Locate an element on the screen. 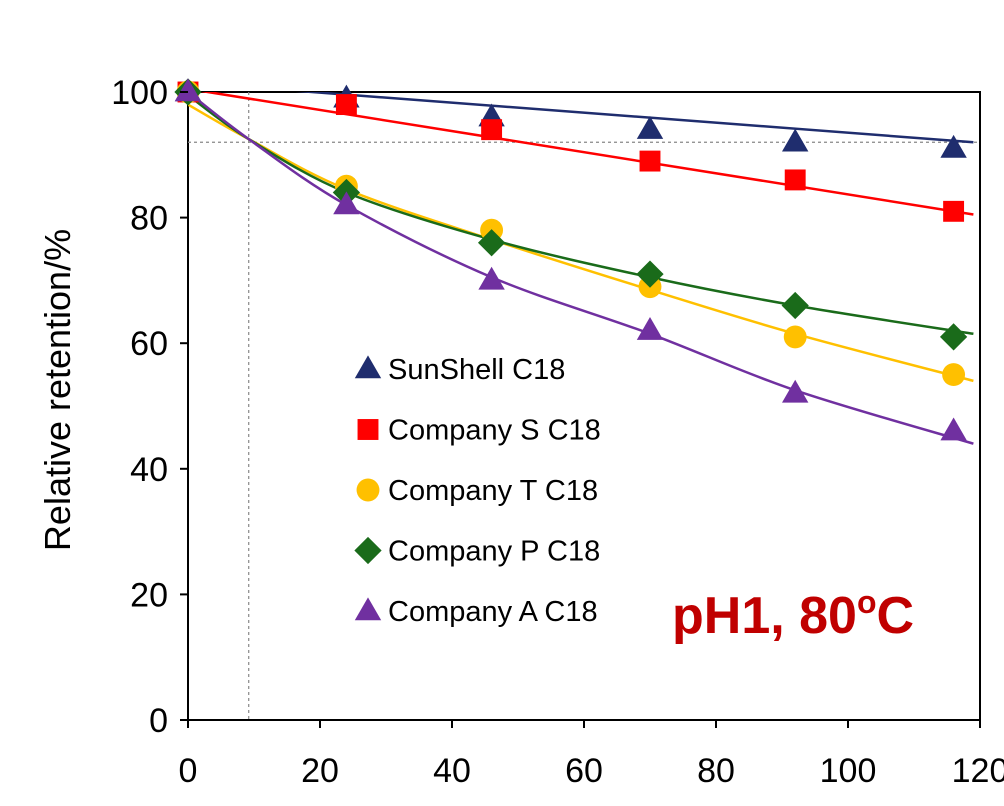 This screenshot has width=1004, height=806. legend-label: Company P C18 is located at coordinates (494, 552).